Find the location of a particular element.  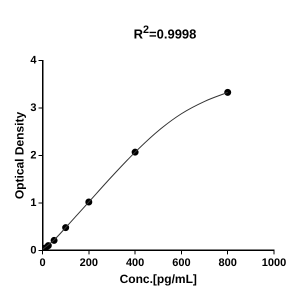

y-tick-label: 1 is located at coordinates (33, 202).